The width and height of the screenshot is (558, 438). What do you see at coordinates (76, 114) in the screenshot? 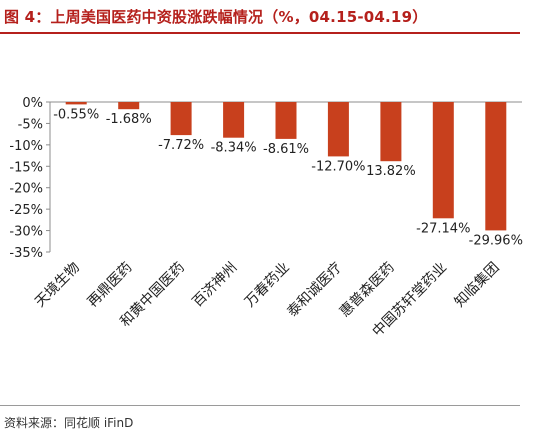
I see `data-label: -0.55%` at bounding box center [76, 114].